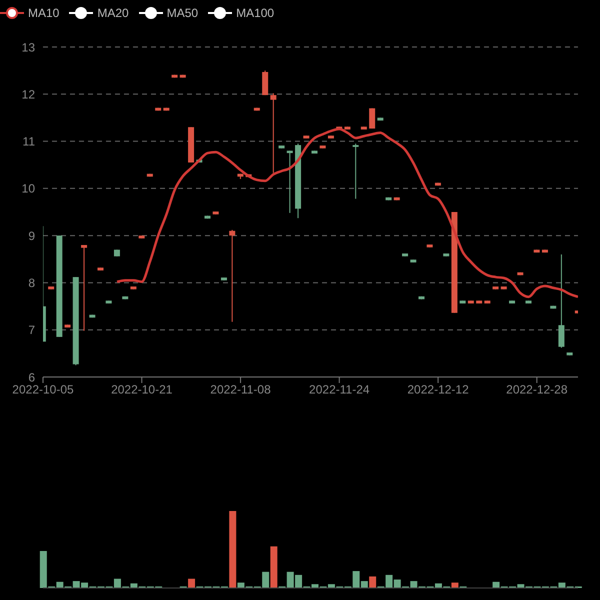  Describe the element at coordinates (29, 94) in the screenshot. I see `y-tick-label: 12` at that location.